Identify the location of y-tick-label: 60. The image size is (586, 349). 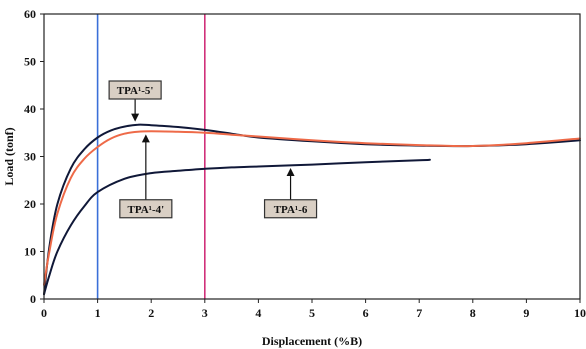
(30, 14).